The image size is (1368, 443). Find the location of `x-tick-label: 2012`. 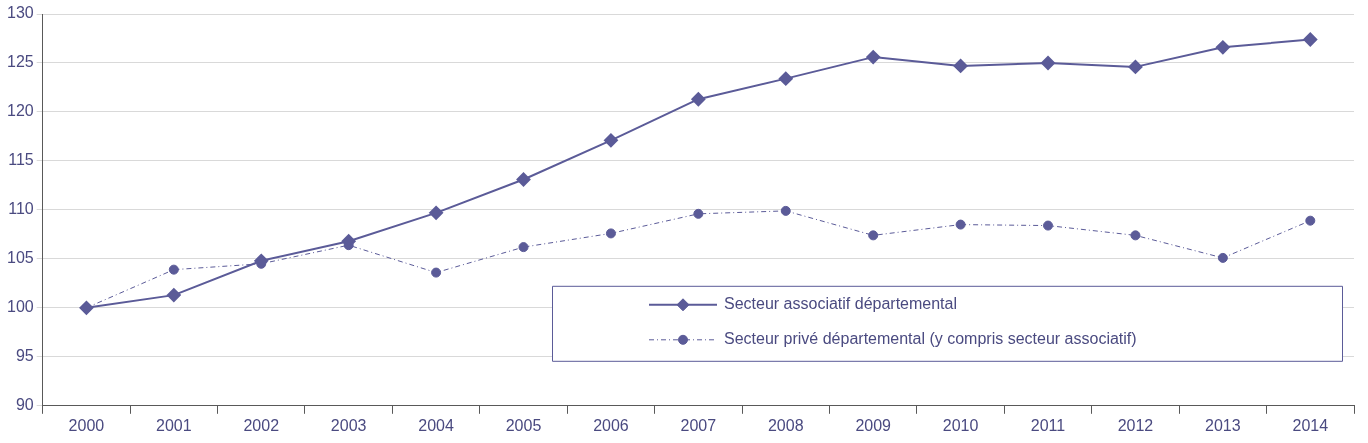

x-tick-label: 2012 is located at coordinates (1135, 425).